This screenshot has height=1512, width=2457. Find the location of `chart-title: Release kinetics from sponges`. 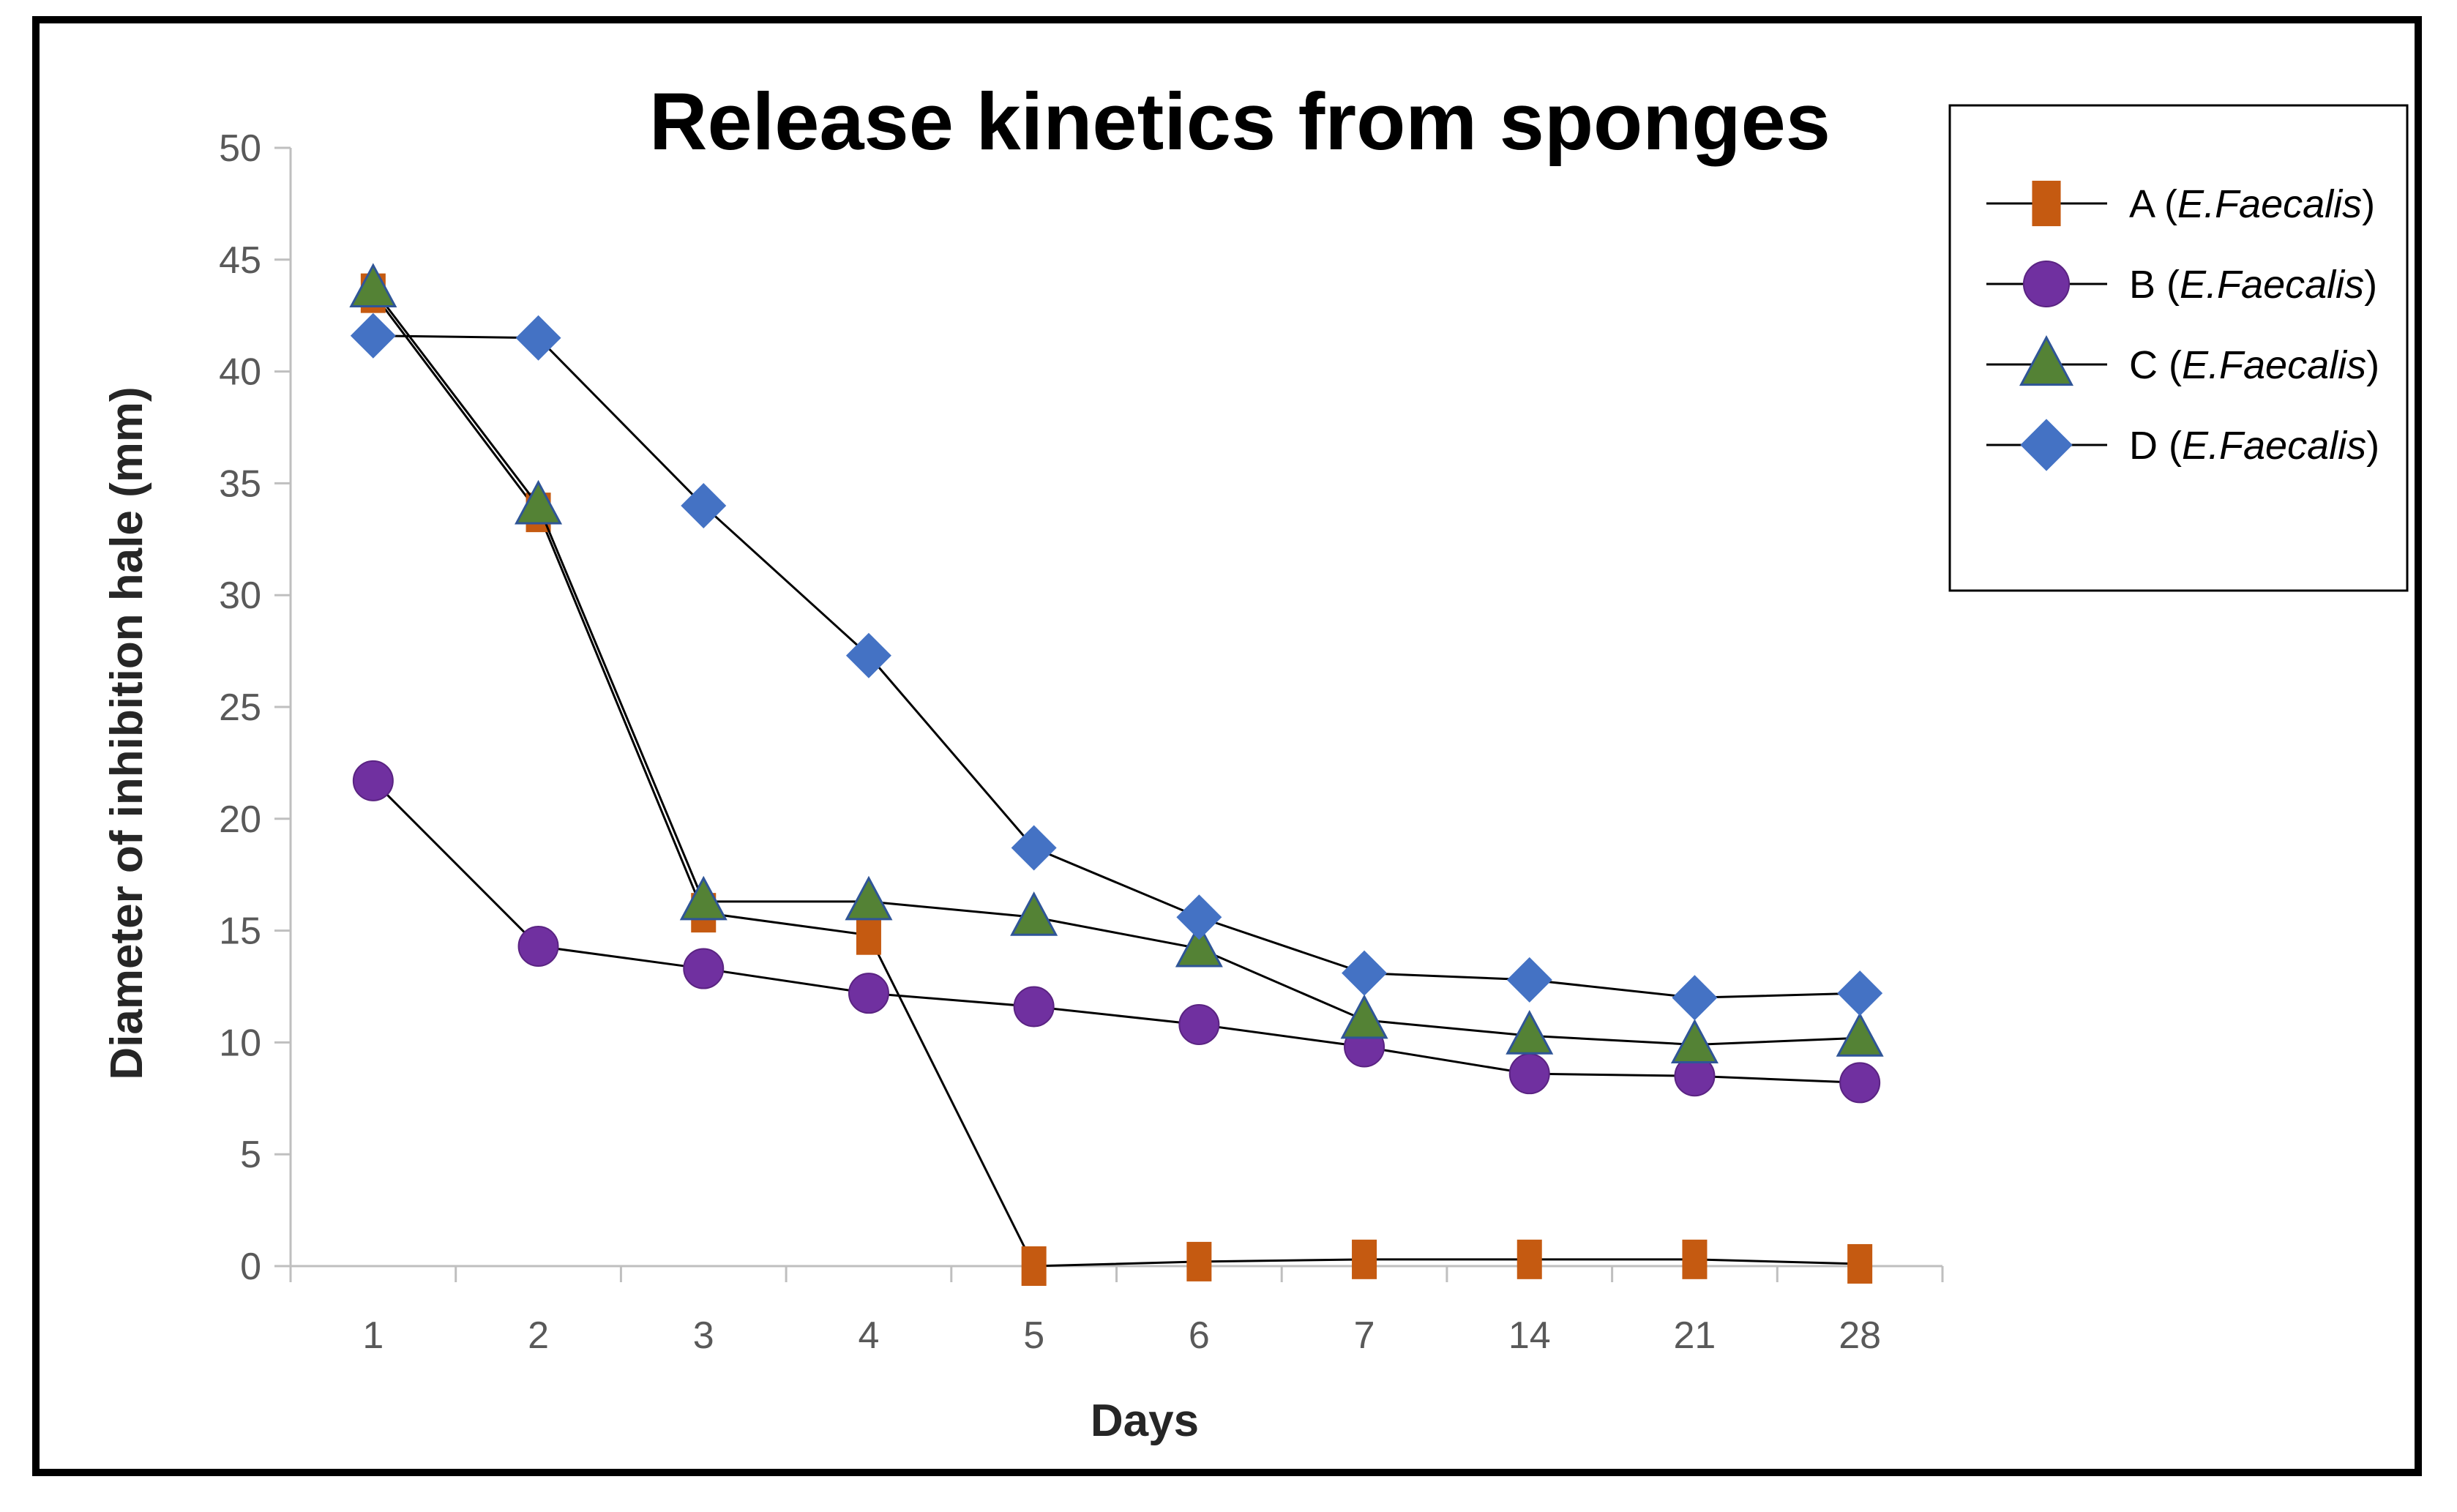

chart-title: Release kinetics from sponges is located at coordinates (1239, 122).